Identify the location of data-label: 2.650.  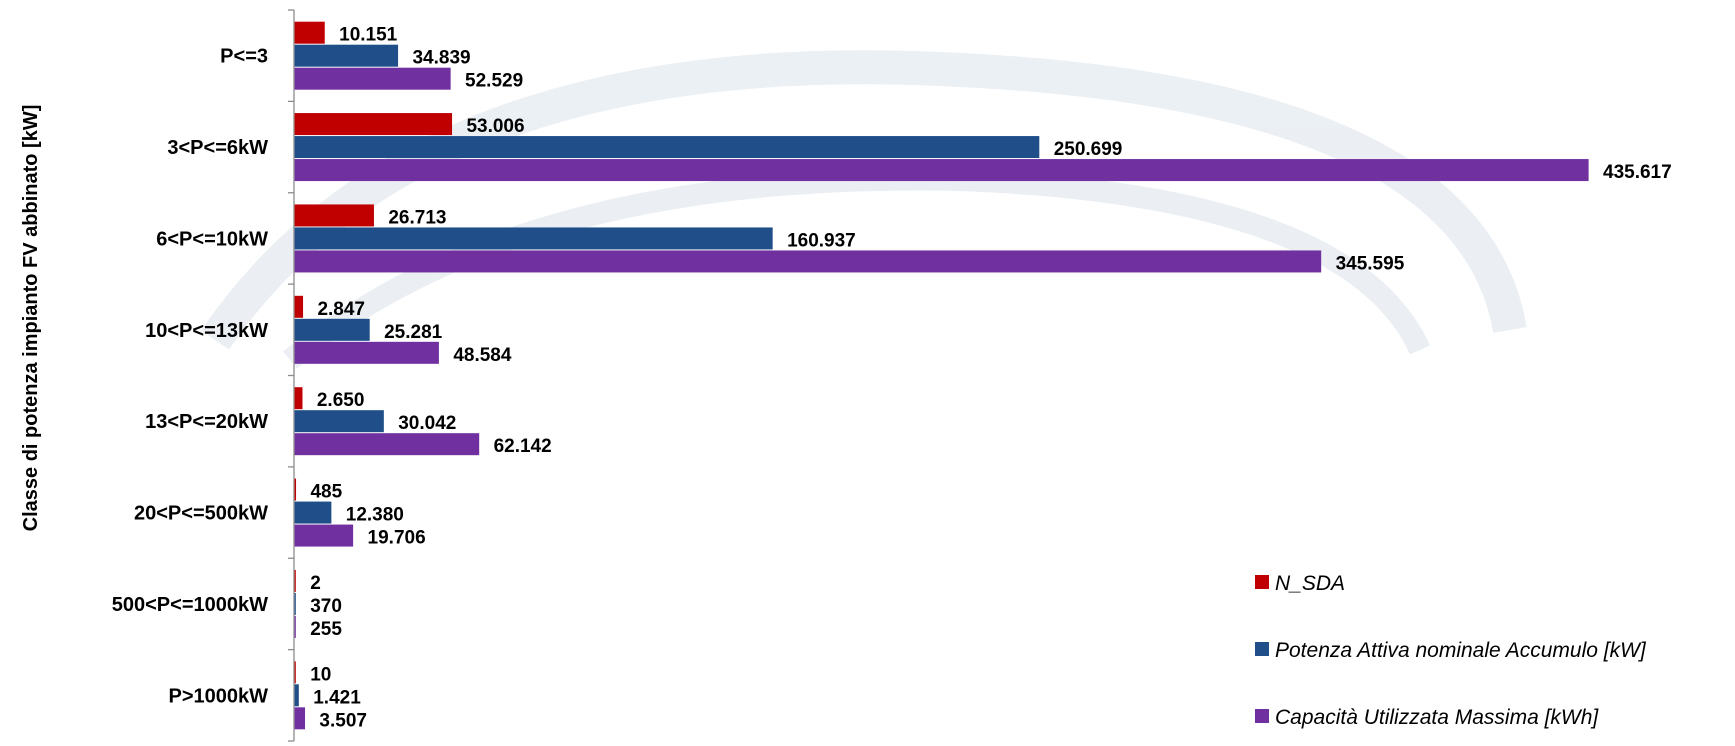
(341, 400).